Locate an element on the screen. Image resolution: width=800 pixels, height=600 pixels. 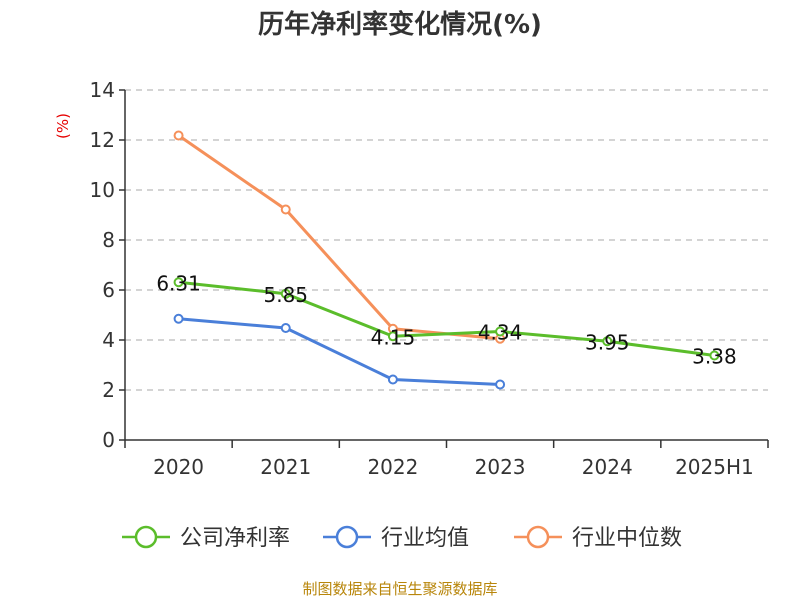
data-label: 5.85 is located at coordinates (285, 295).